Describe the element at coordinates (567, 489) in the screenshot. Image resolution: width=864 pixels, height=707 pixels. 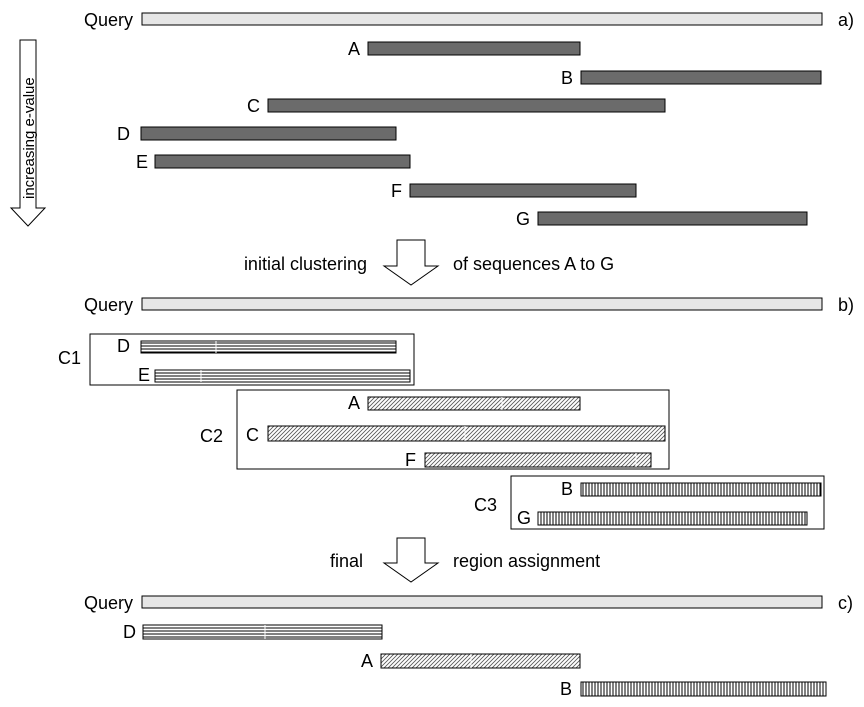
I see `seq-label-b-B: B` at that location.